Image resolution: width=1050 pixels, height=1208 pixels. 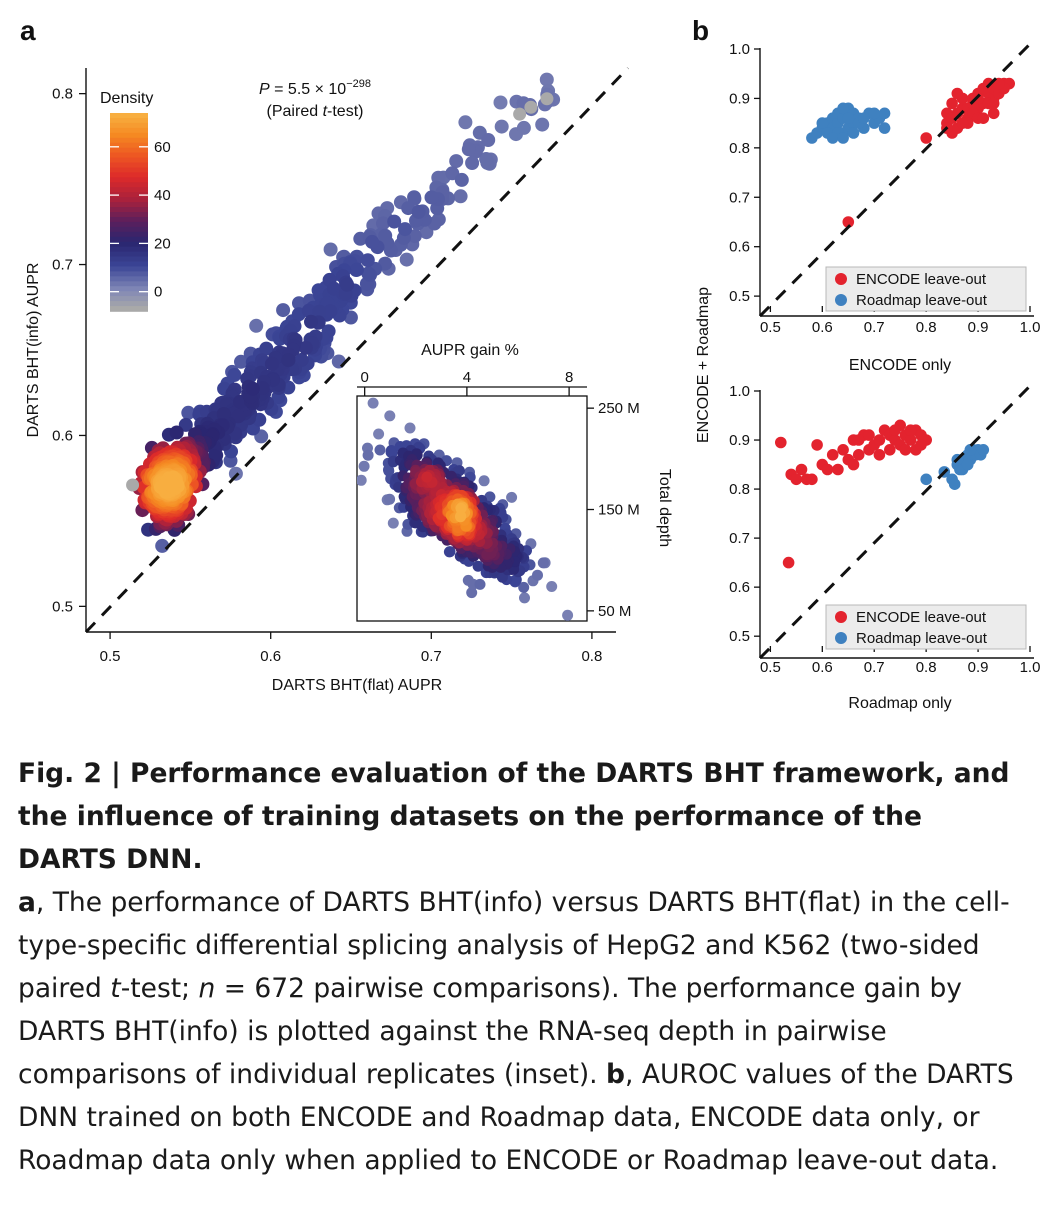 I want to click on outlier-point, so click(x=133, y=485).